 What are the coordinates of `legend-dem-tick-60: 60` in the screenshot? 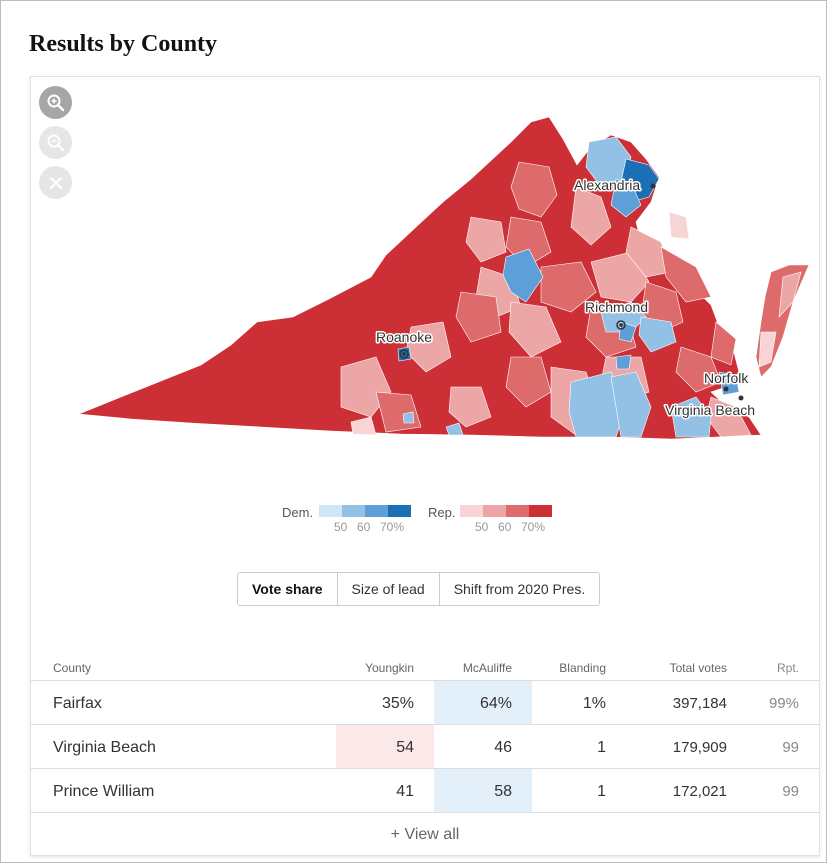 It's located at (364, 527).